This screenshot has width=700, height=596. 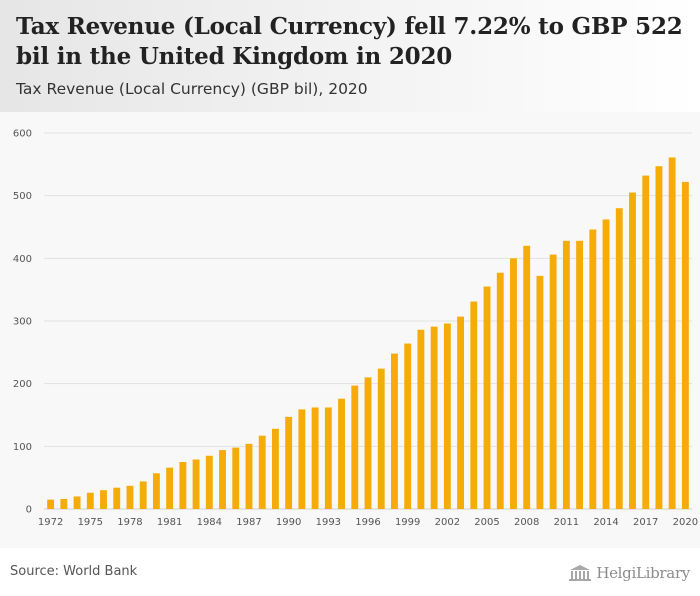 What do you see at coordinates (672, 333) in the screenshot?
I see `bar-2019` at bounding box center [672, 333].